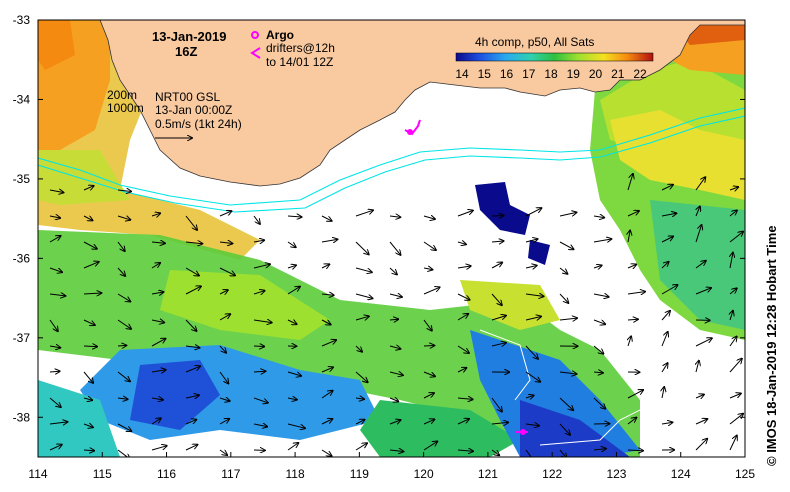  Describe the element at coordinates (166, 474) in the screenshot. I see `lon-tick-label: 116` at that location.